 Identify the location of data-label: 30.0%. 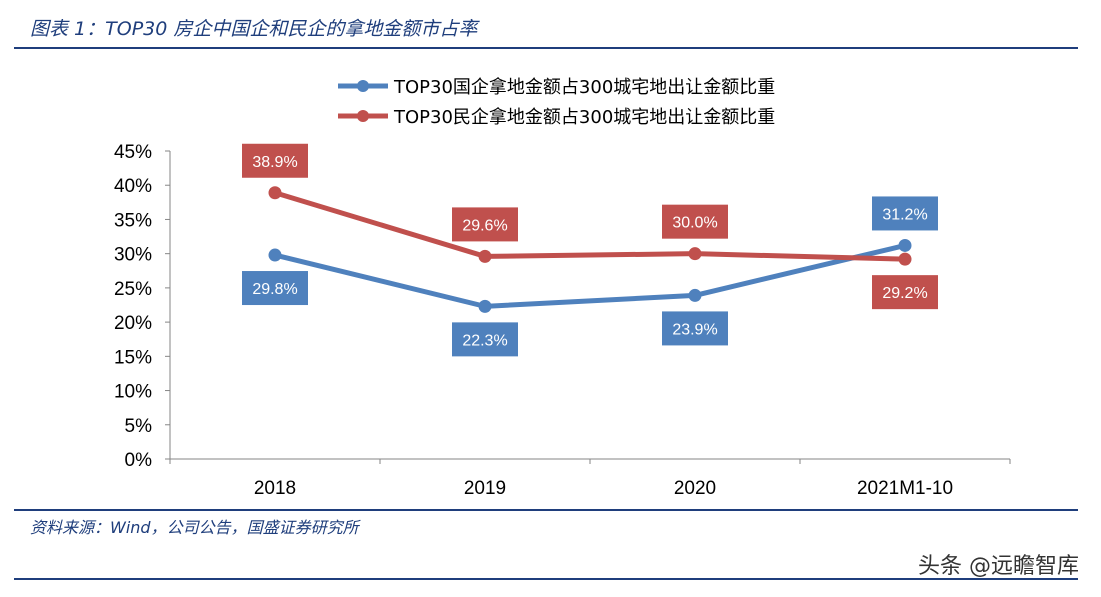
(694, 223).